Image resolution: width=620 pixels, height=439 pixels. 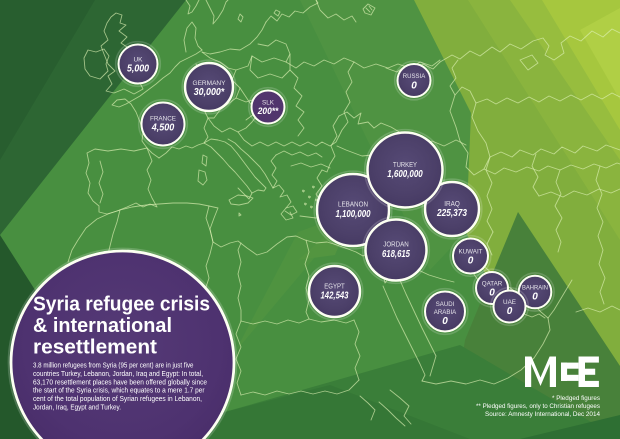 I want to click on svg-text: & international, so click(x=102, y=326).